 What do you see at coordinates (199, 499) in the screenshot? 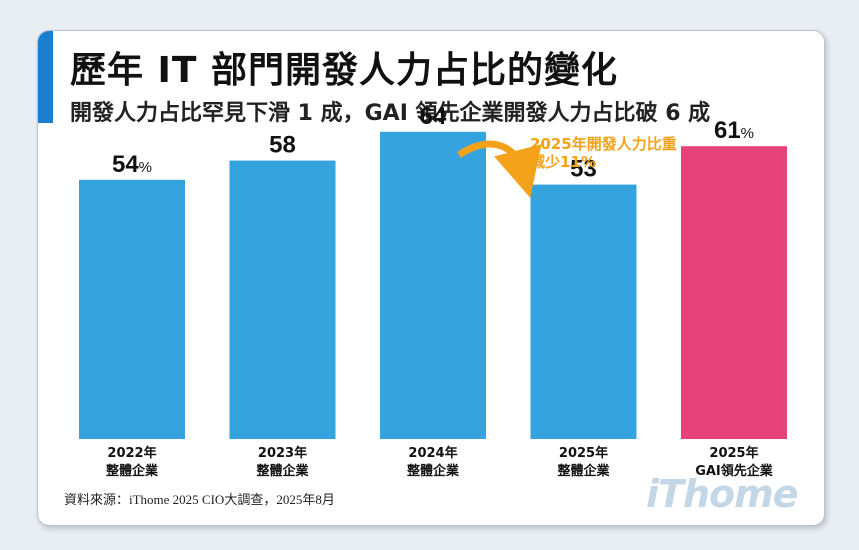
I see `source-note: 資料來源：iThome 2025 CIO大調查，2025年8月` at bounding box center [199, 499].